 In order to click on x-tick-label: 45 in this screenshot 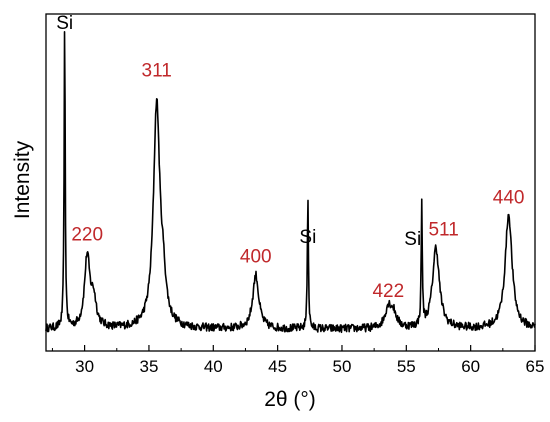, I will do `click(277, 366)`.